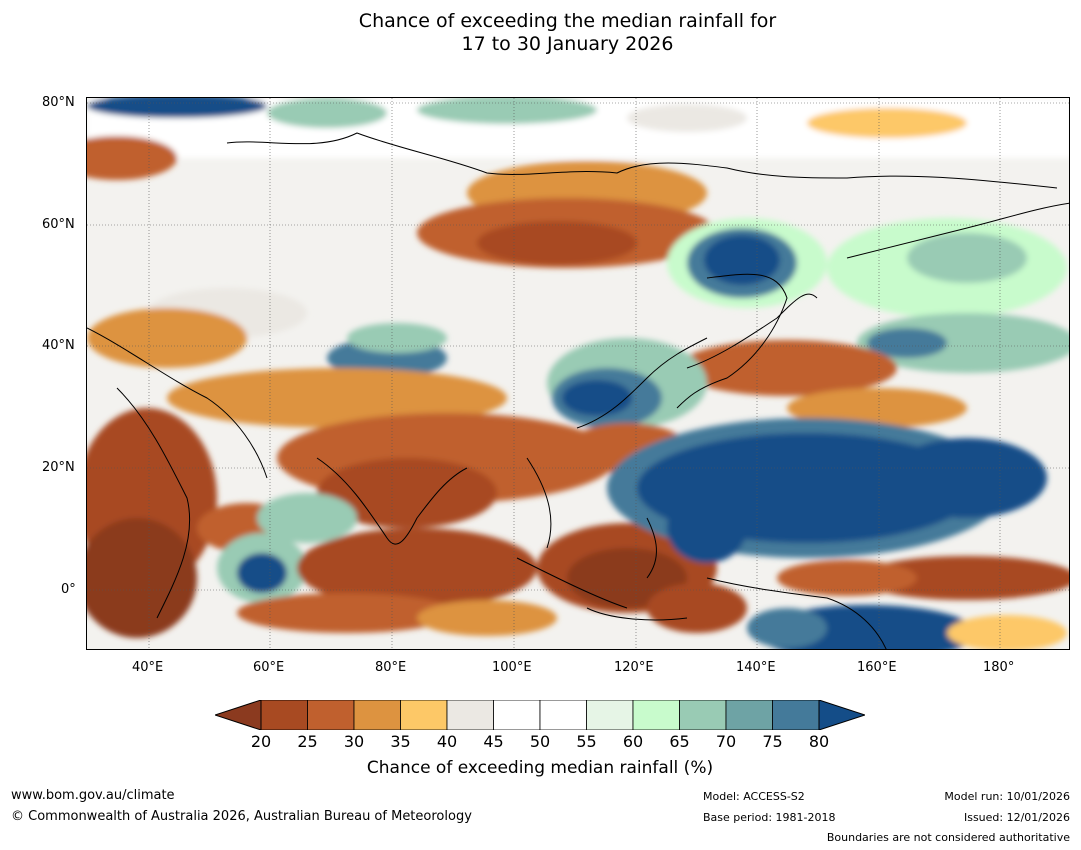  I want to click on colorbar-tick-label: 45, so click(493, 741).